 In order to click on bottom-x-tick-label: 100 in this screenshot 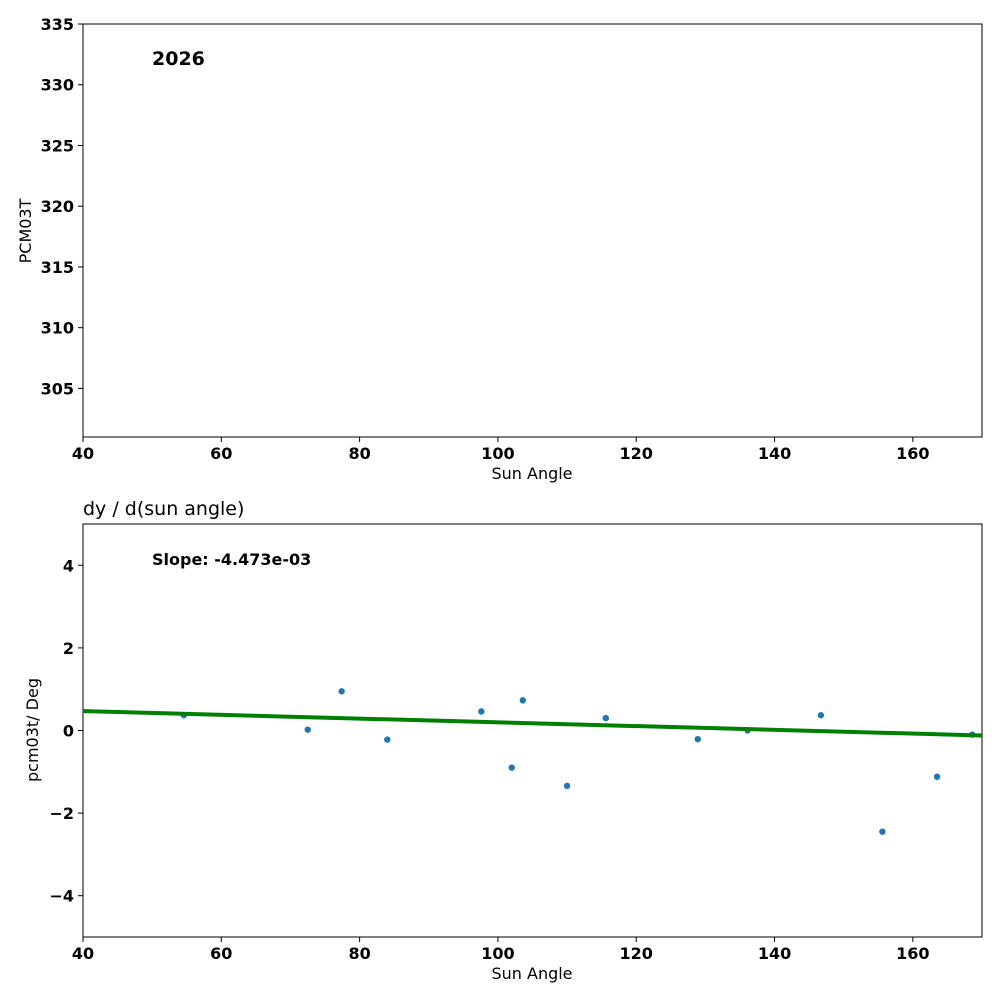, I will do `click(497, 953)`.